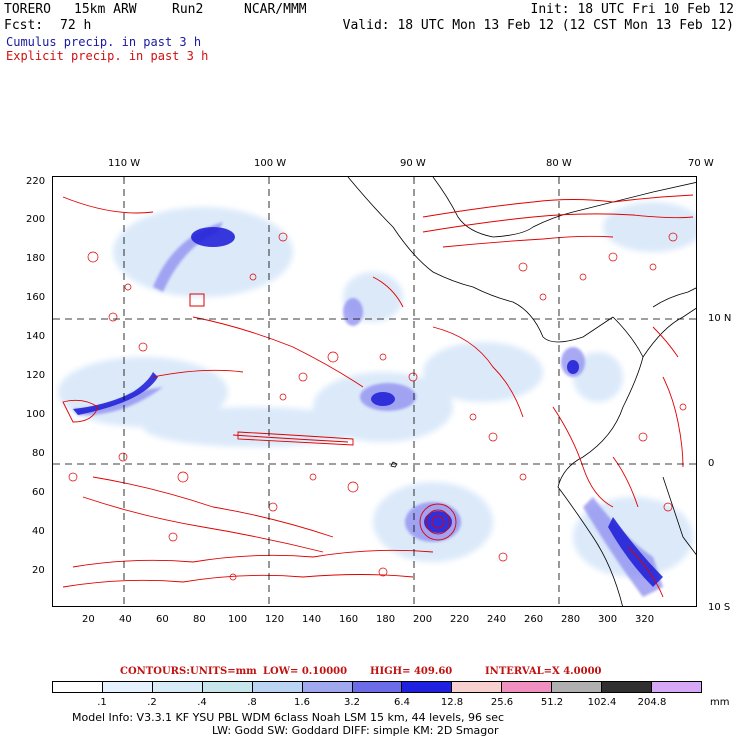  What do you see at coordinates (402, 702) in the screenshot?
I see `colorbar-tick-label: 6.4` at bounding box center [402, 702].